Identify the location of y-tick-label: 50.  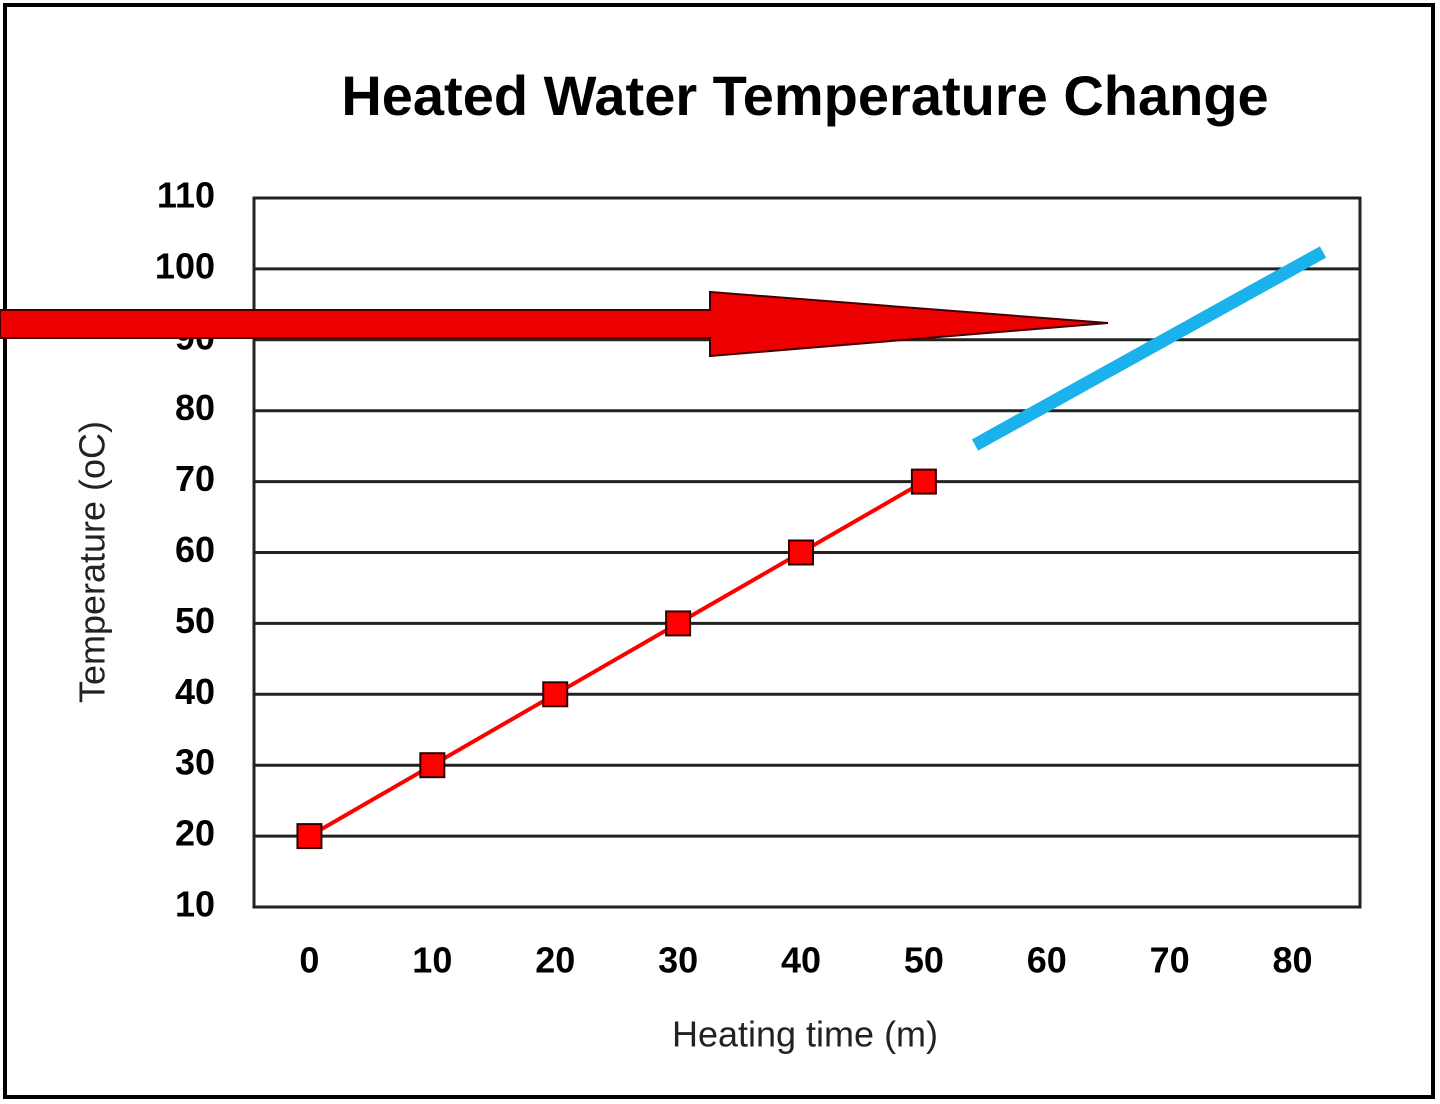
(195, 620).